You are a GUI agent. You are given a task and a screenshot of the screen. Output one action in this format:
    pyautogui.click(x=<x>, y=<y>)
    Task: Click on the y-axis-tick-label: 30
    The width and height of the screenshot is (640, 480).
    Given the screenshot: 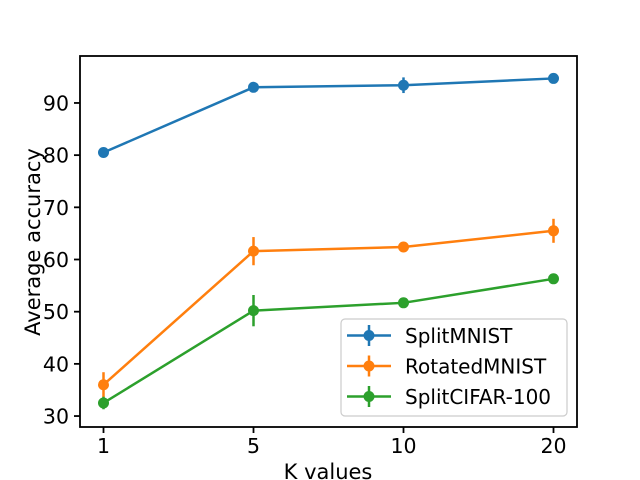 What is the action you would take?
    pyautogui.click(x=56, y=417)
    